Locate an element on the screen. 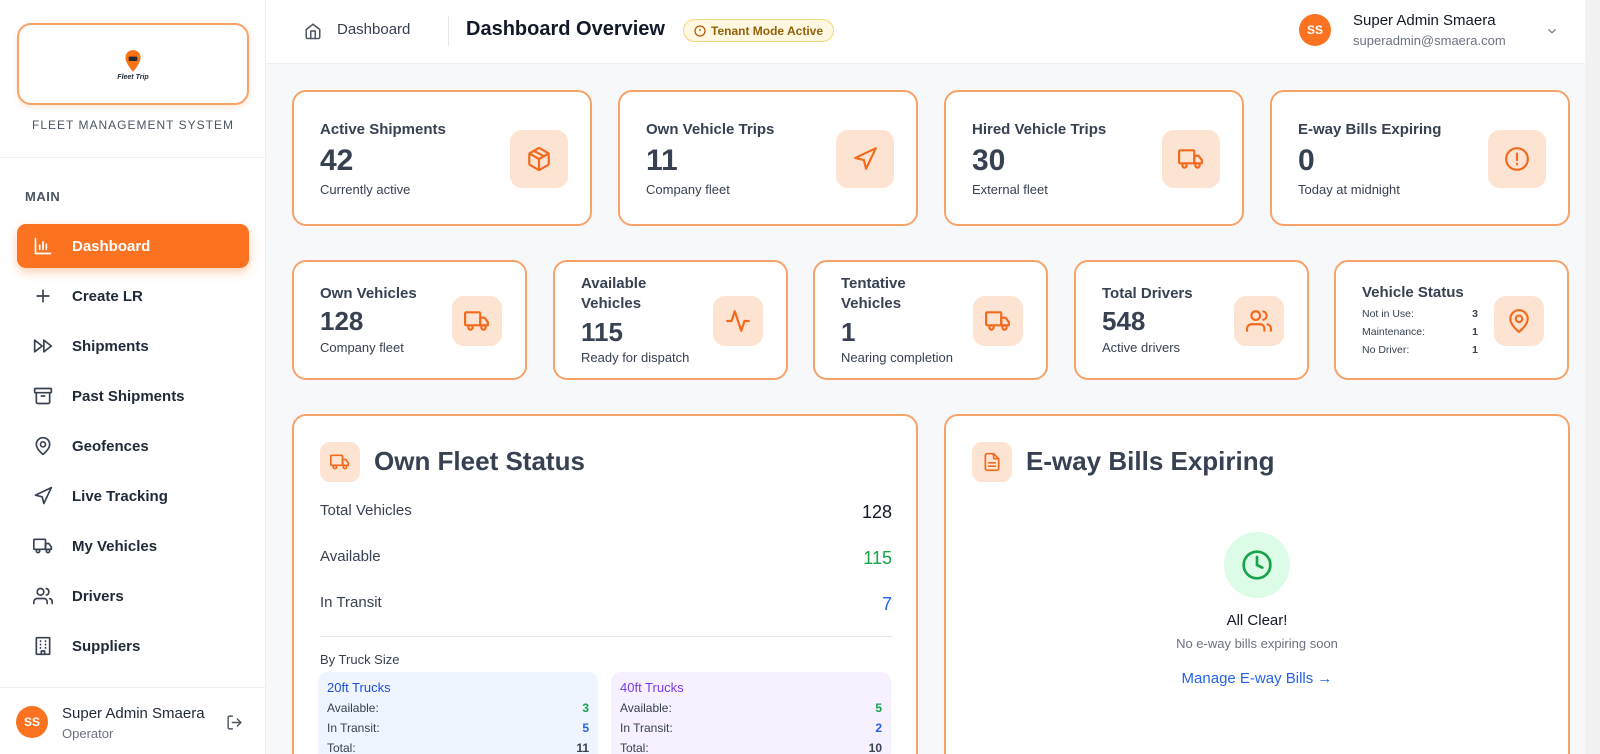  empty-title: All Clear! is located at coordinates (1257, 620).